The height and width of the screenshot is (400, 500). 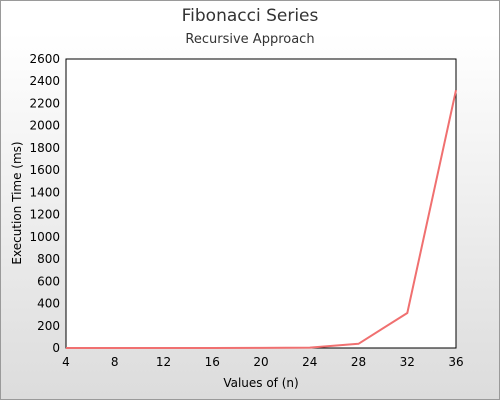 What do you see at coordinates (115, 362) in the screenshot?
I see `x-tick-label: 8` at bounding box center [115, 362].